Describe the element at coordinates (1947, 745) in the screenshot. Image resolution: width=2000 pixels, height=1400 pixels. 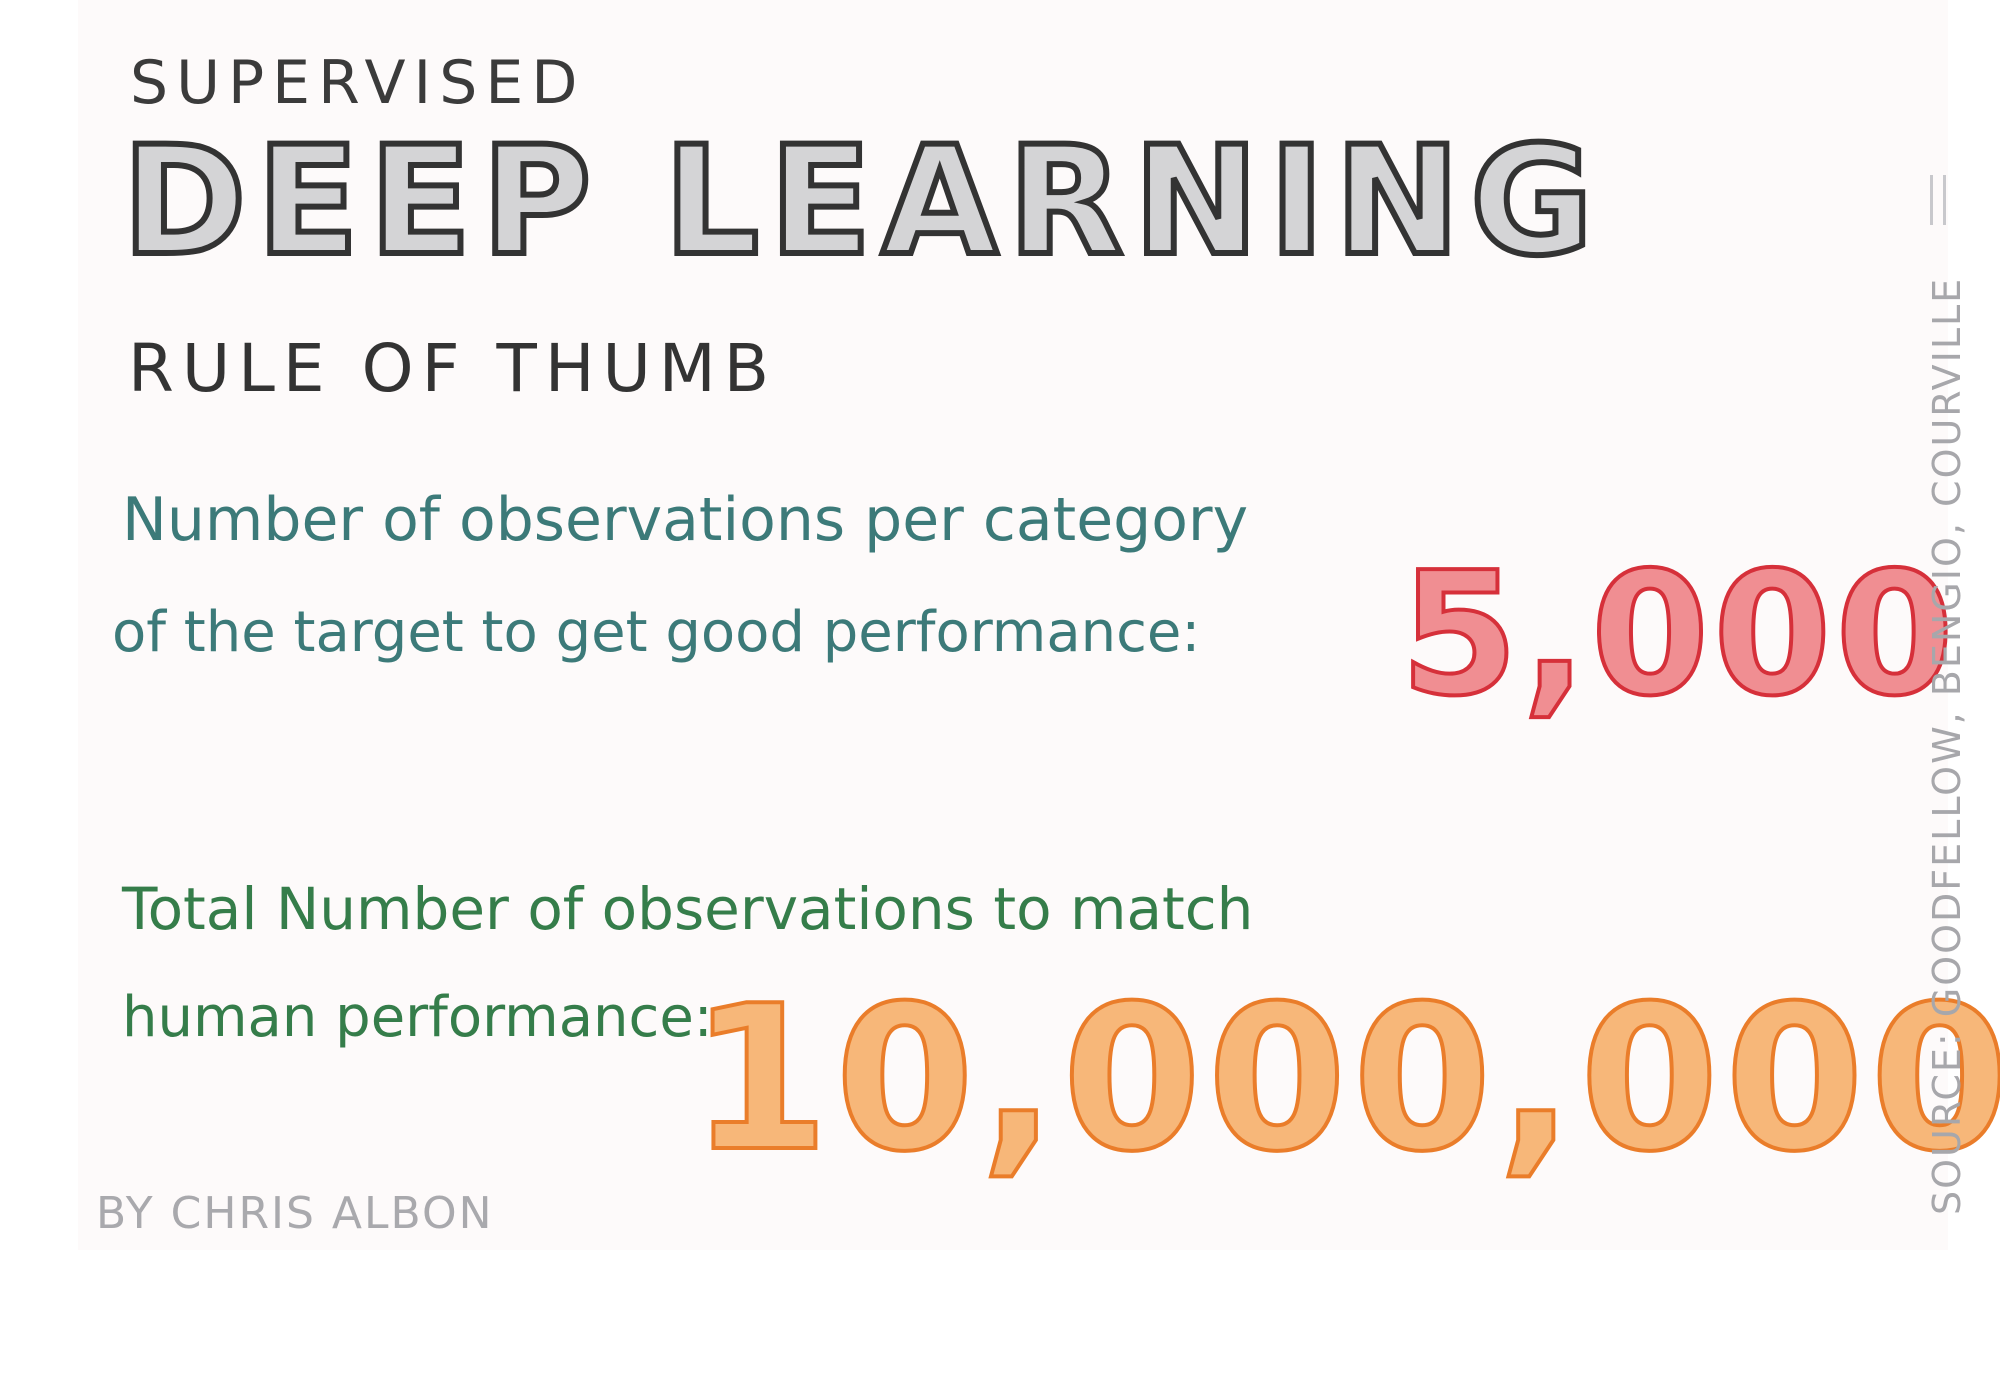
I see `source-credit: SOURCE: GOODFELLOW, BENGIO, COURVILLE` at that location.